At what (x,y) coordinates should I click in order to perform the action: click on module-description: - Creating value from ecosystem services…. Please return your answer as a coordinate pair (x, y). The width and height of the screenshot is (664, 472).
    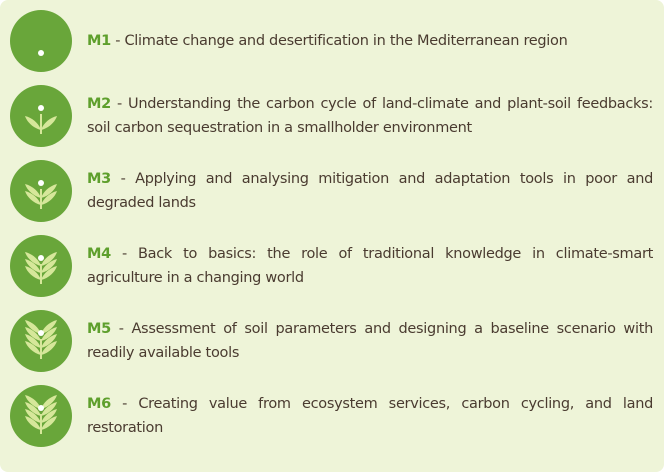
    Looking at the image, I should click on (370, 415).